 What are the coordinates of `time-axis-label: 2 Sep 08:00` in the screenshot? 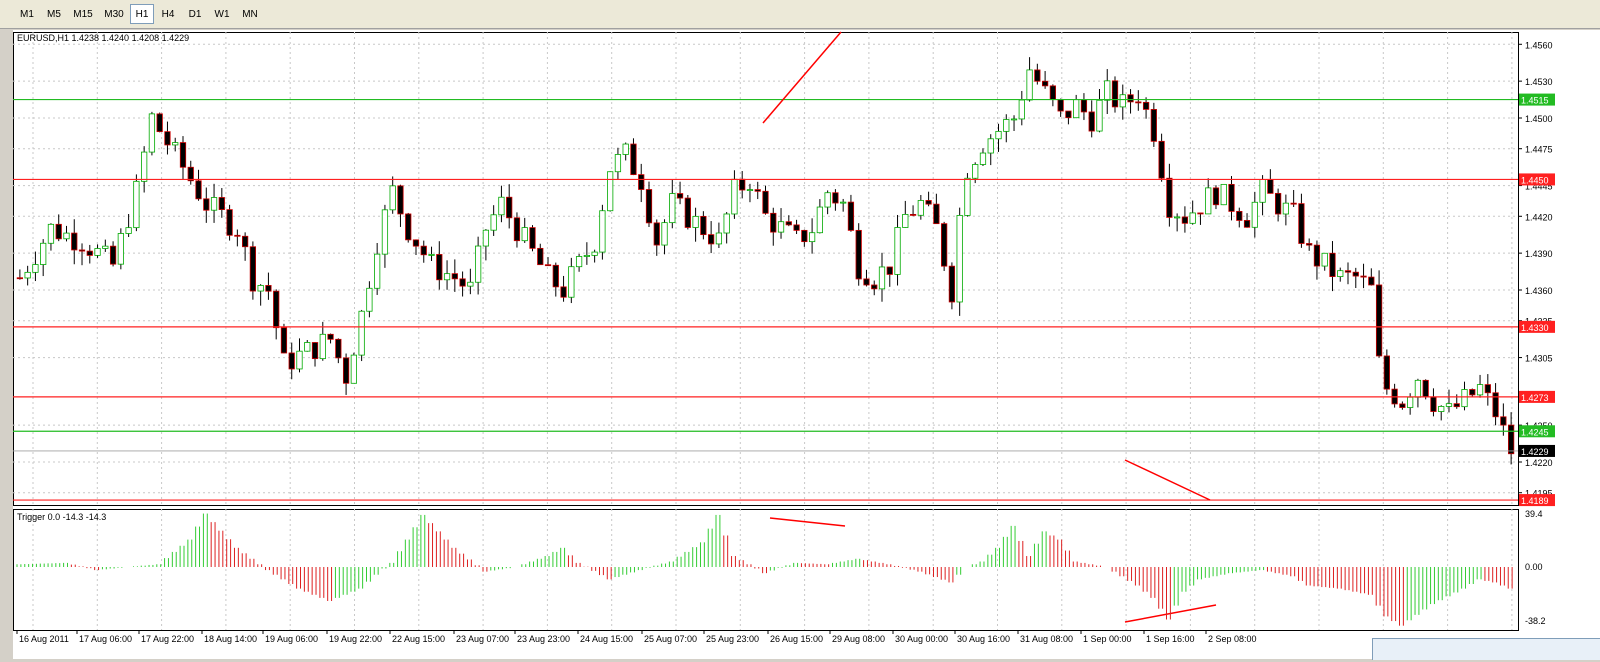 It's located at (1232, 639).